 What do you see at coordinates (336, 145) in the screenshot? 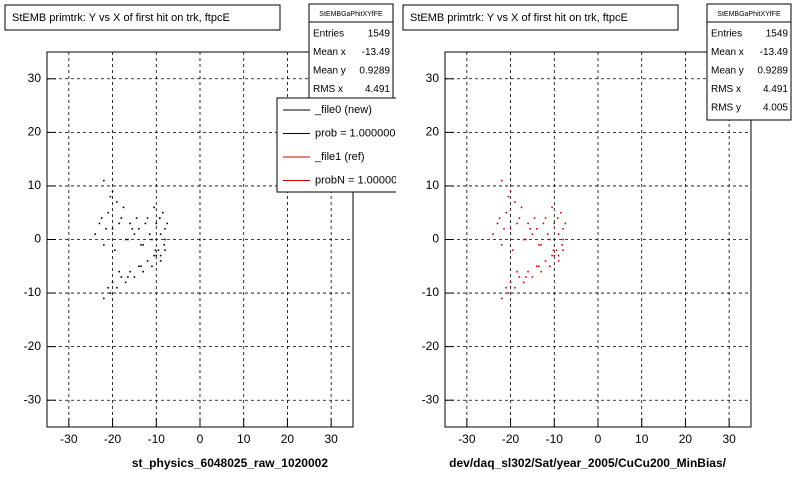
I see `legend-box` at bounding box center [336, 145].